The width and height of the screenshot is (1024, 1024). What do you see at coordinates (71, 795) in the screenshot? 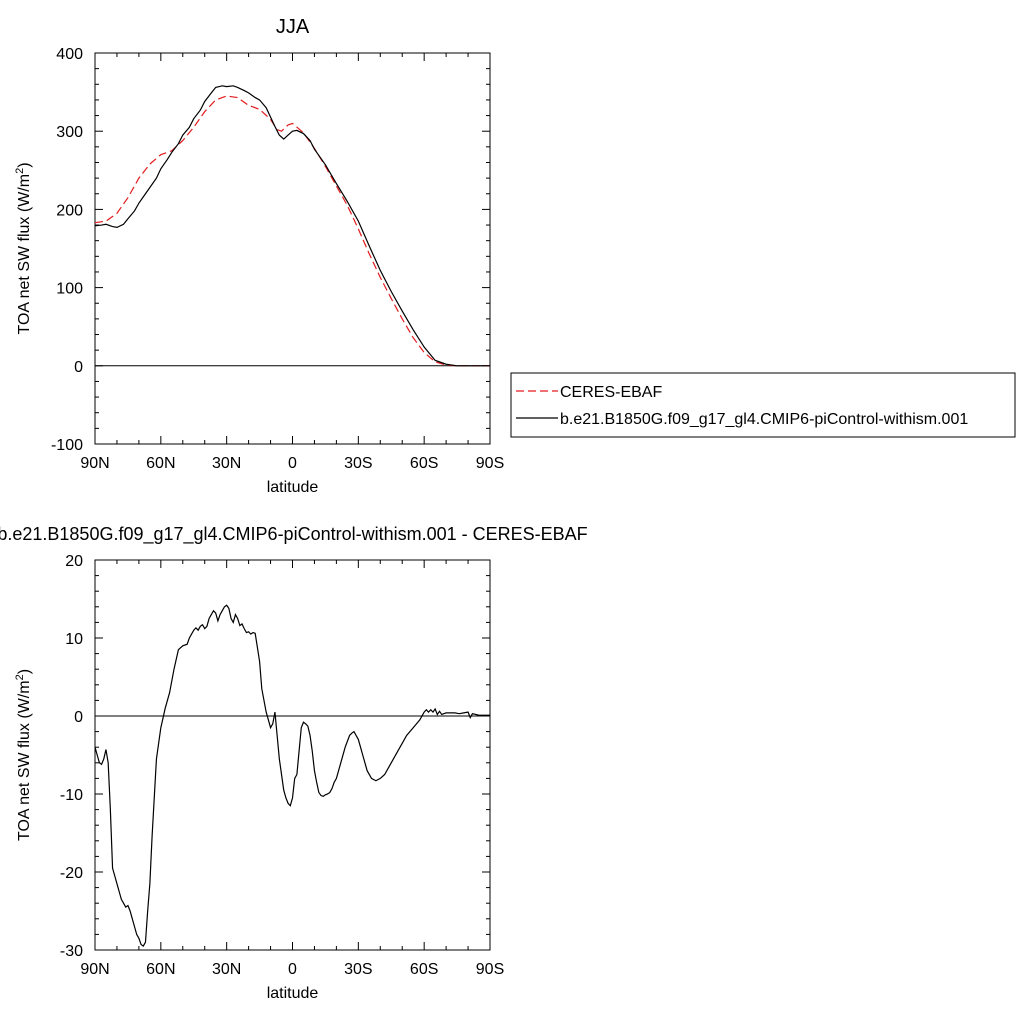
I see `y-tick-label: -10` at bounding box center [71, 795].